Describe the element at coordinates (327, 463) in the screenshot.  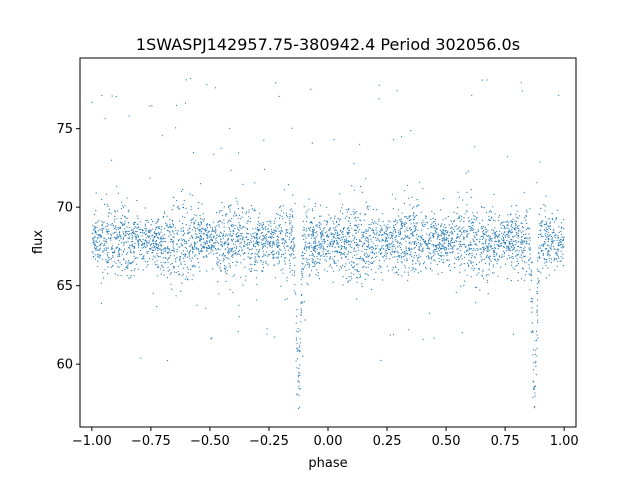
I see `x-axis-label: phase` at that location.